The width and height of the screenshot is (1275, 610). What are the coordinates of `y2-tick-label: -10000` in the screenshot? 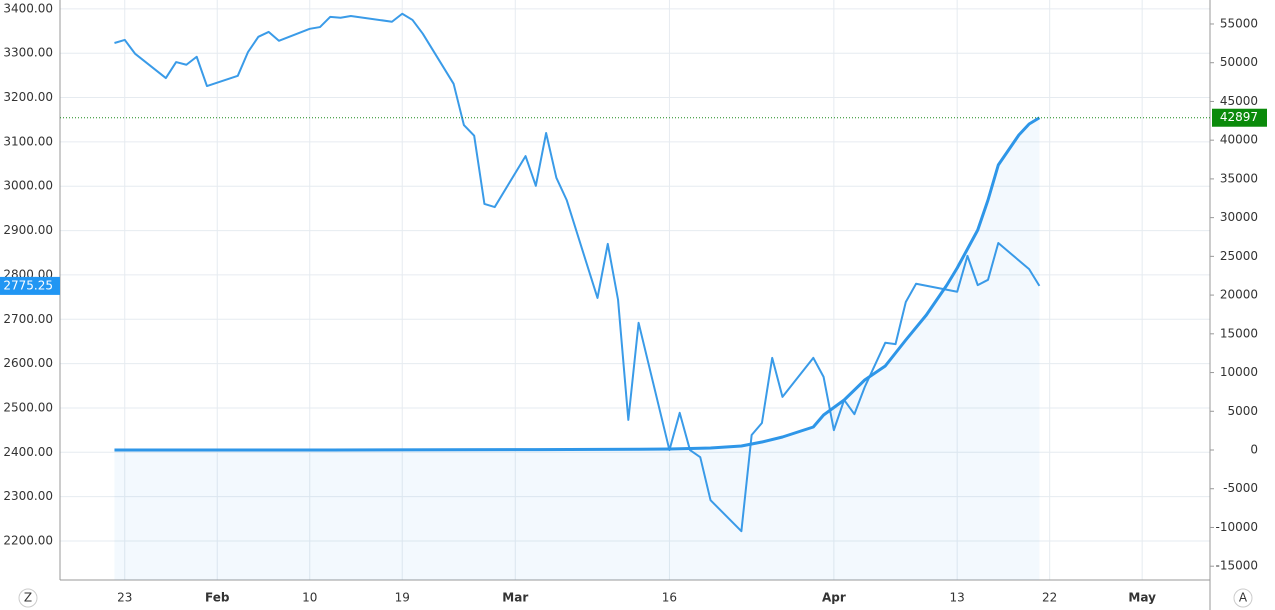 It's located at (1236, 527).